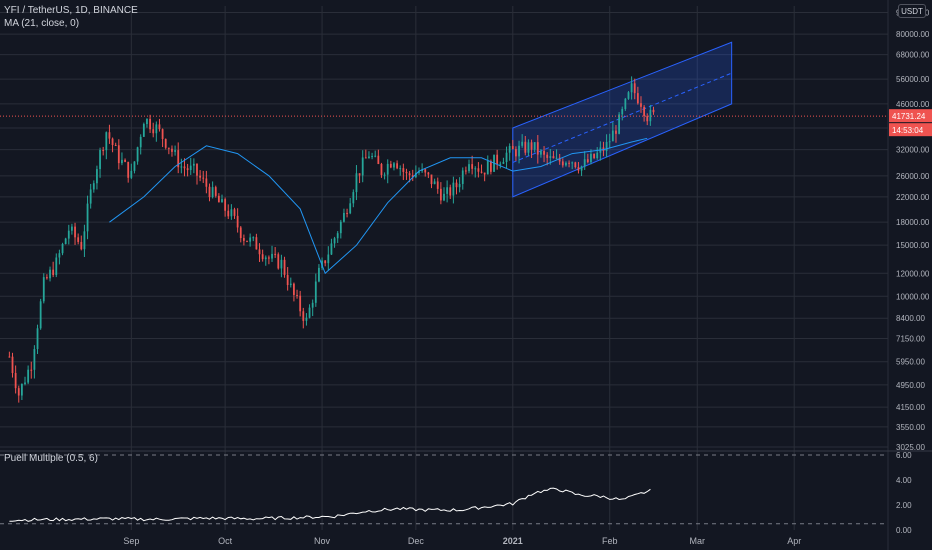 Image resolution: width=932 pixels, height=550 pixels. Describe the element at coordinates (698, 541) in the screenshot. I see `time-tick-label: Mar` at that location.